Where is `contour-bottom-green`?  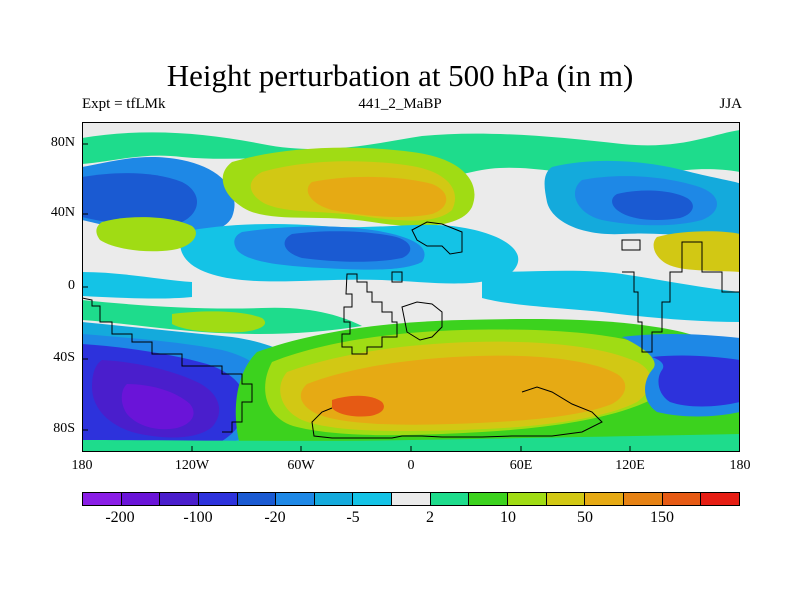 contour-bottom-green is located at coordinates (411, 443).